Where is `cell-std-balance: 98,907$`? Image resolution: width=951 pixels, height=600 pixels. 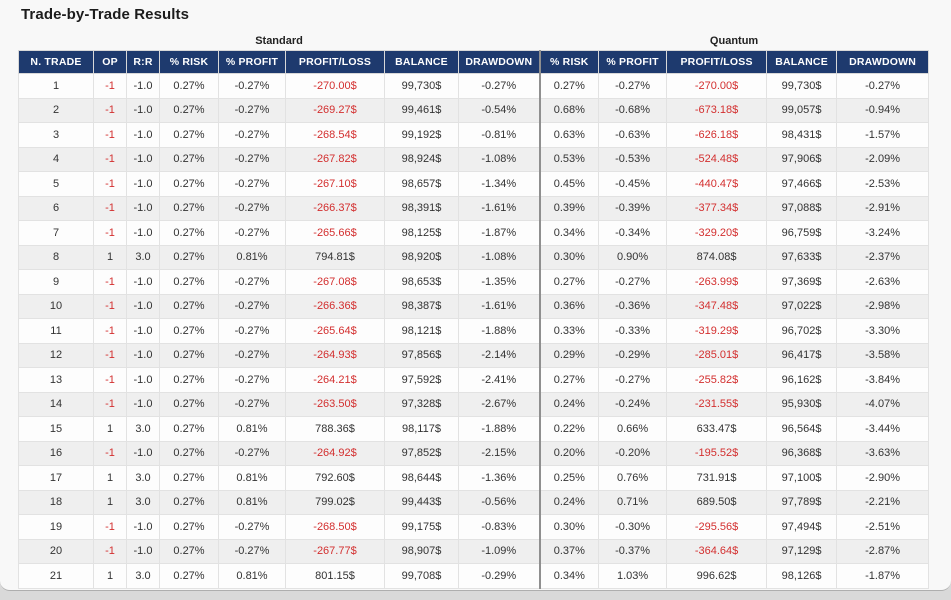
cell-std-balance: 98,907$ is located at coordinates (421, 551).